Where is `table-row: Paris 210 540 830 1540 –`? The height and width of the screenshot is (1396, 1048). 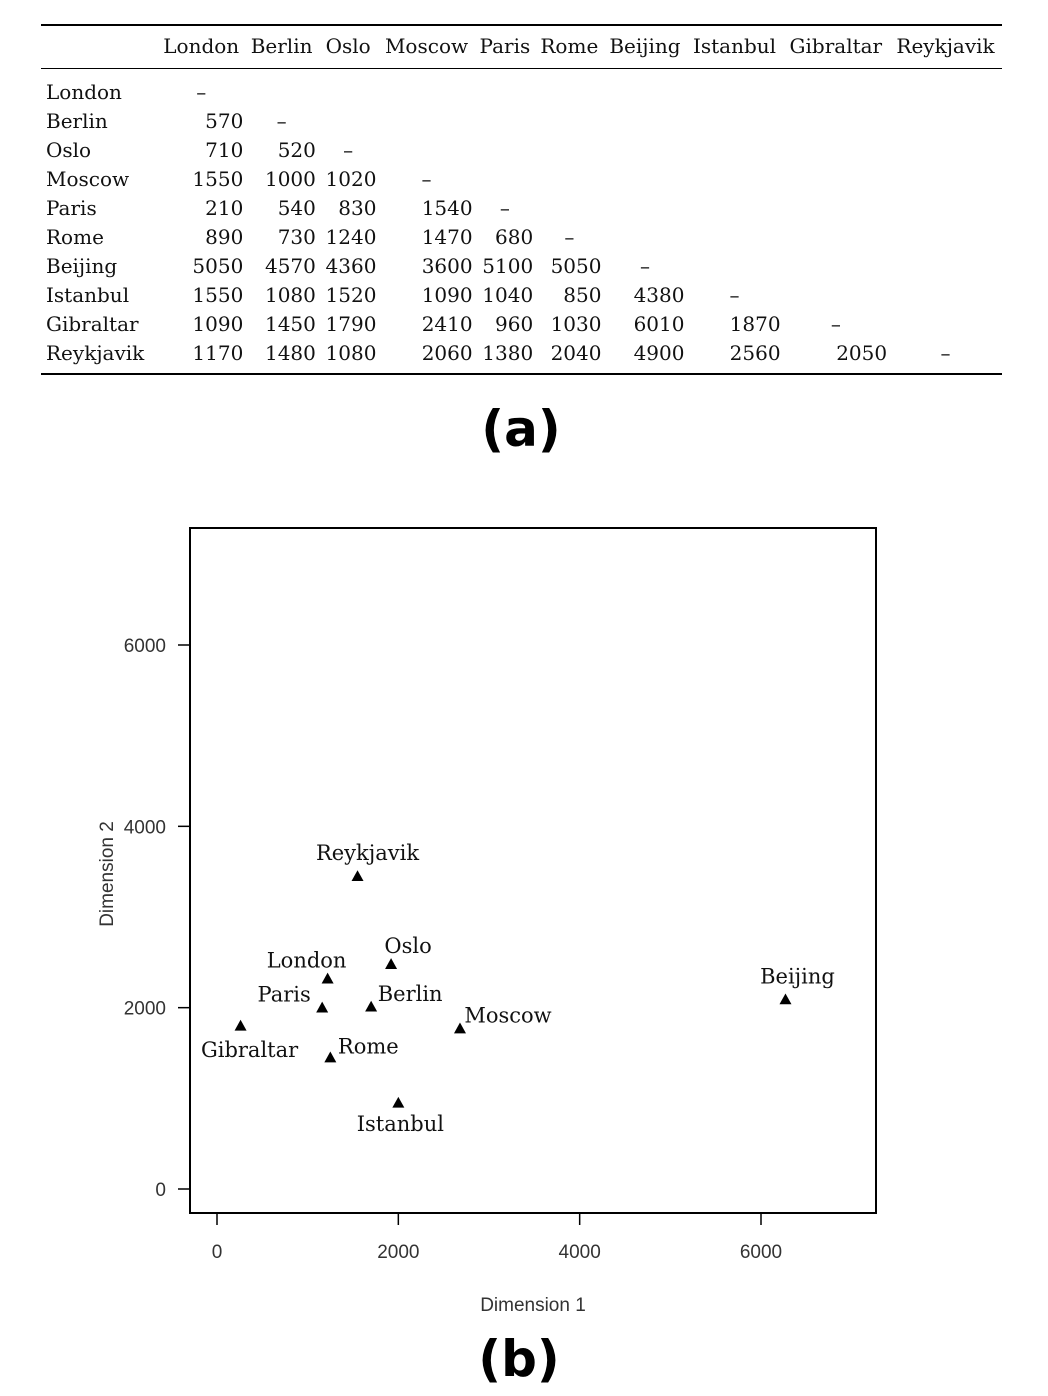 table-row: Paris 210 540 830 1540 – is located at coordinates (521, 207).